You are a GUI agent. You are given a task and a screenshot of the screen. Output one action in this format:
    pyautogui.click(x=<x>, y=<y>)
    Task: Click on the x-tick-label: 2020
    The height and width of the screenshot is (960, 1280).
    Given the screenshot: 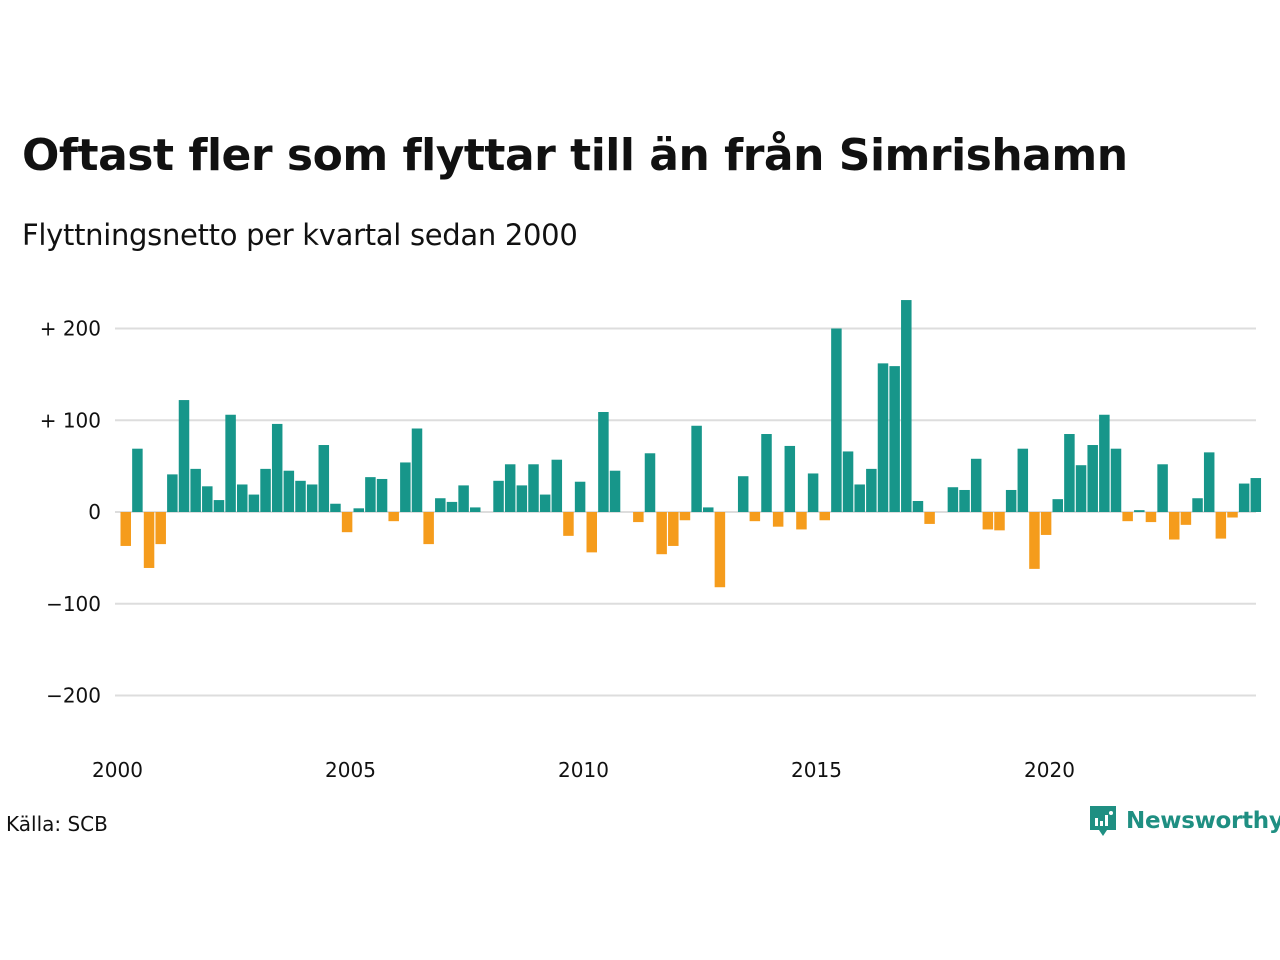 What is the action you would take?
    pyautogui.click(x=1049, y=770)
    